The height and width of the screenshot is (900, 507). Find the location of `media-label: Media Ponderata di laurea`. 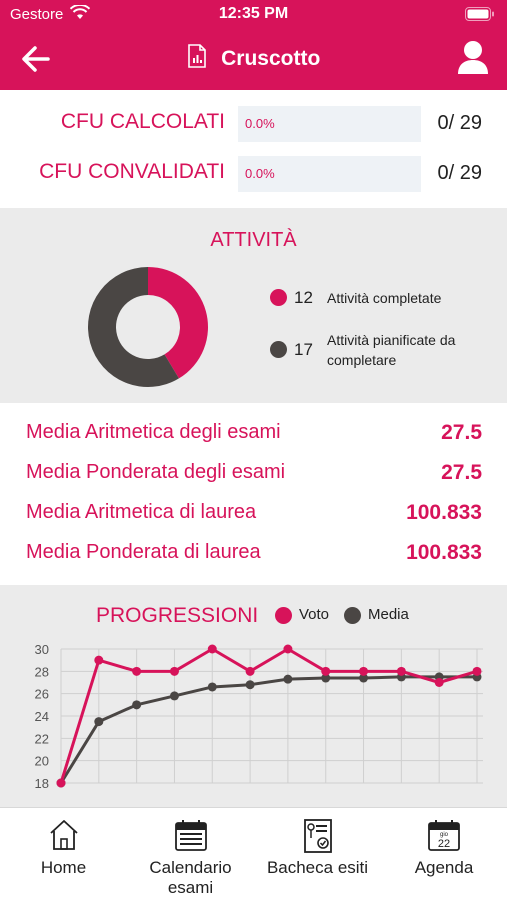

media-label: Media Ponderata di laurea is located at coordinates (143, 552).